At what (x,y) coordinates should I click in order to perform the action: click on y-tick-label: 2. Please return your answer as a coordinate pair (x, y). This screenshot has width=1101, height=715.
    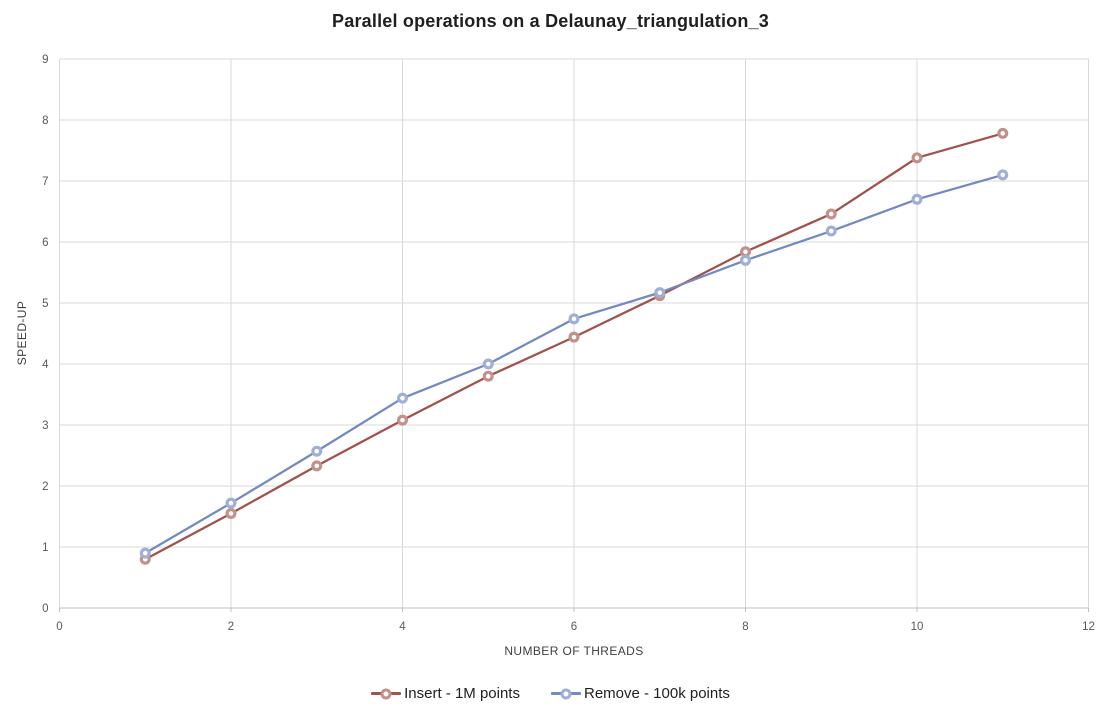
    Looking at the image, I should click on (45, 487).